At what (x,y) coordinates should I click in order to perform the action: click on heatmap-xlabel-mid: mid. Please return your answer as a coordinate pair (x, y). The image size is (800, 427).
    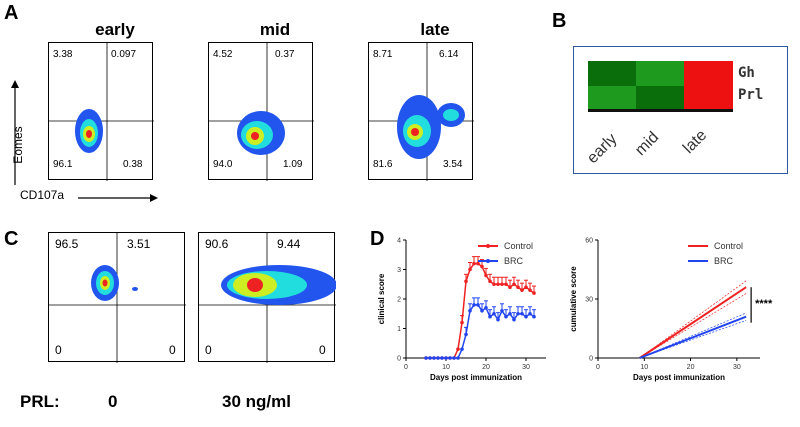
    Looking at the image, I should click on (647, 144).